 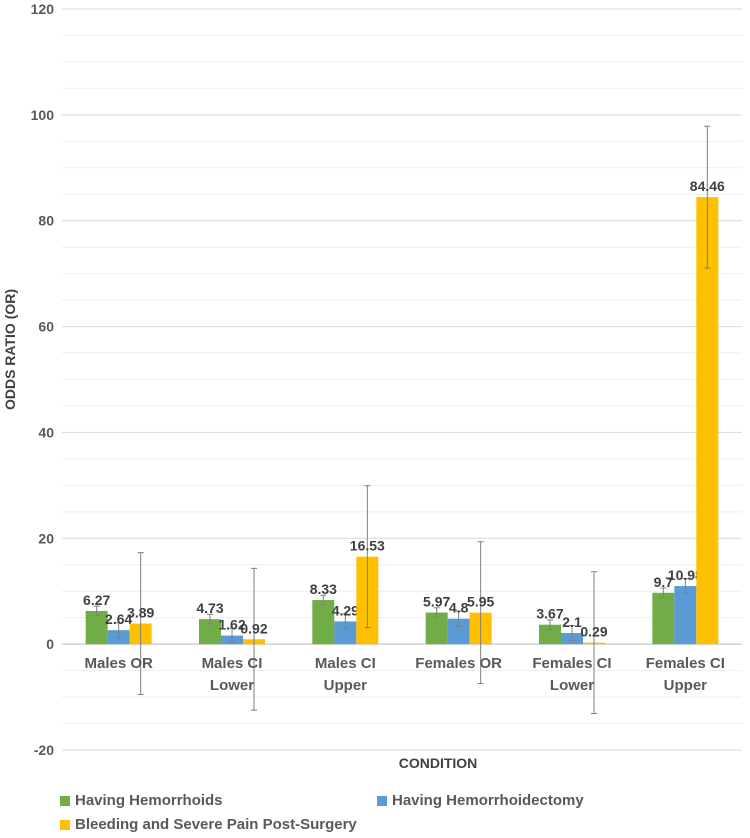 What do you see at coordinates (323, 589) in the screenshot?
I see `data-label: 8.33` at bounding box center [323, 589].